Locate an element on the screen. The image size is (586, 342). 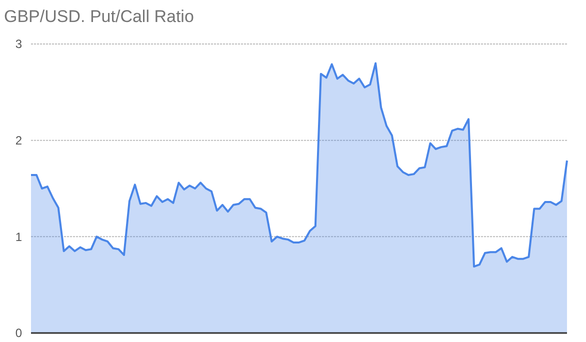
y-tick-label: 0 is located at coordinates (18, 333).